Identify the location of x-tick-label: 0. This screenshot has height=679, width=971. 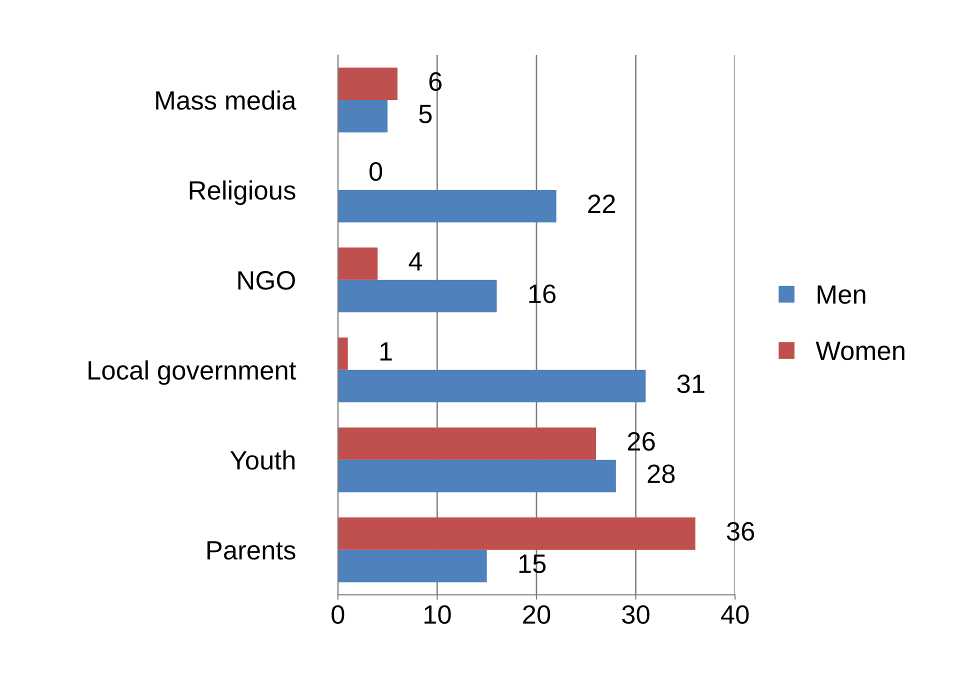
(338, 614).